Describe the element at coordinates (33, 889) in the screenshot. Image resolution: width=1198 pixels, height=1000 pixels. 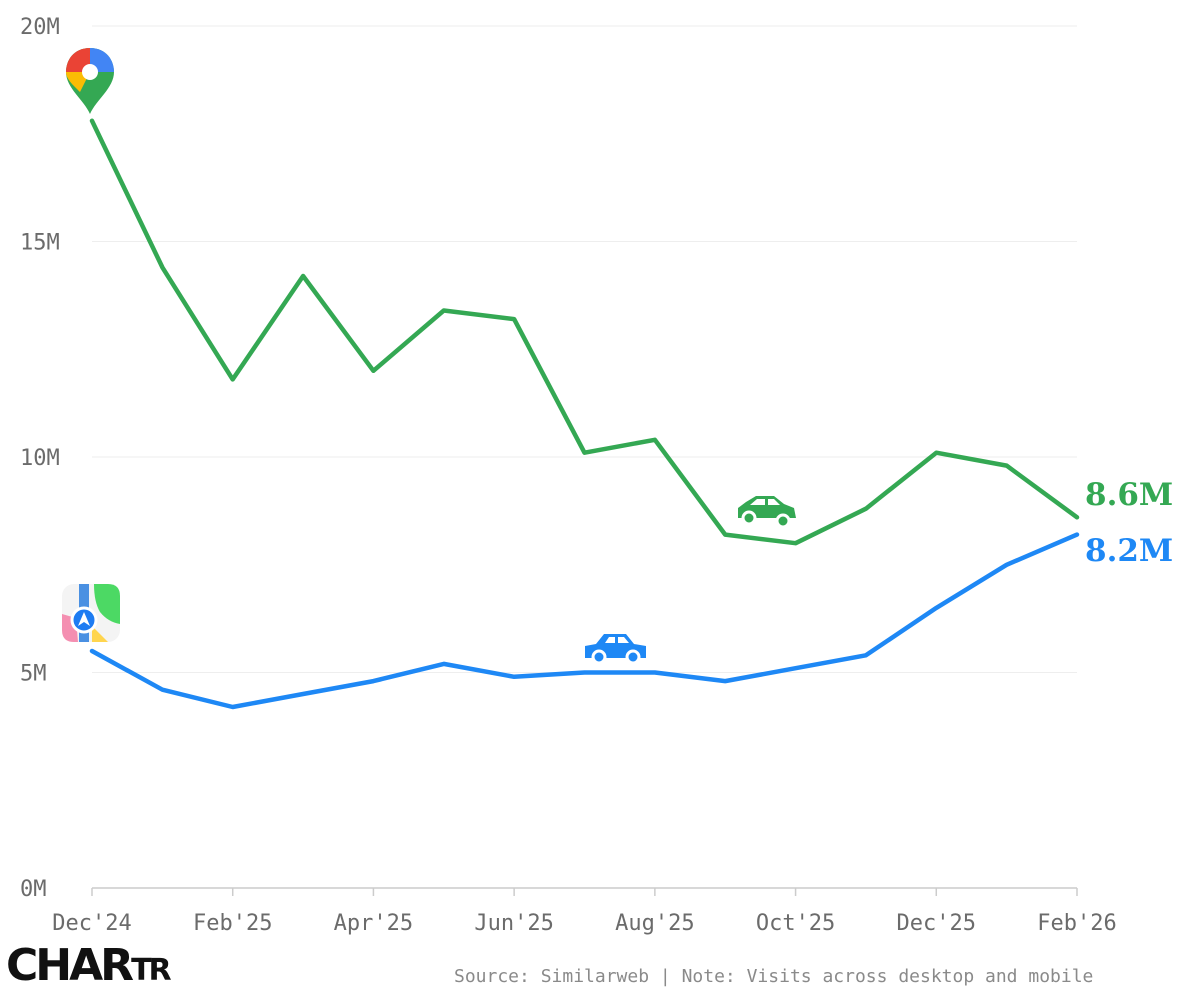
I see `y-tick-label: 0M` at that location.